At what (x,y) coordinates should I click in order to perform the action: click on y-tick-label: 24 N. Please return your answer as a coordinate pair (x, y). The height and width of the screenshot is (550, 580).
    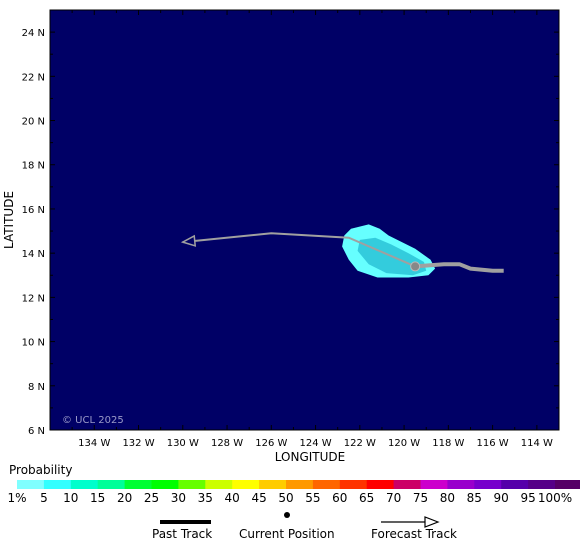
    Looking at the image, I should click on (33, 33).